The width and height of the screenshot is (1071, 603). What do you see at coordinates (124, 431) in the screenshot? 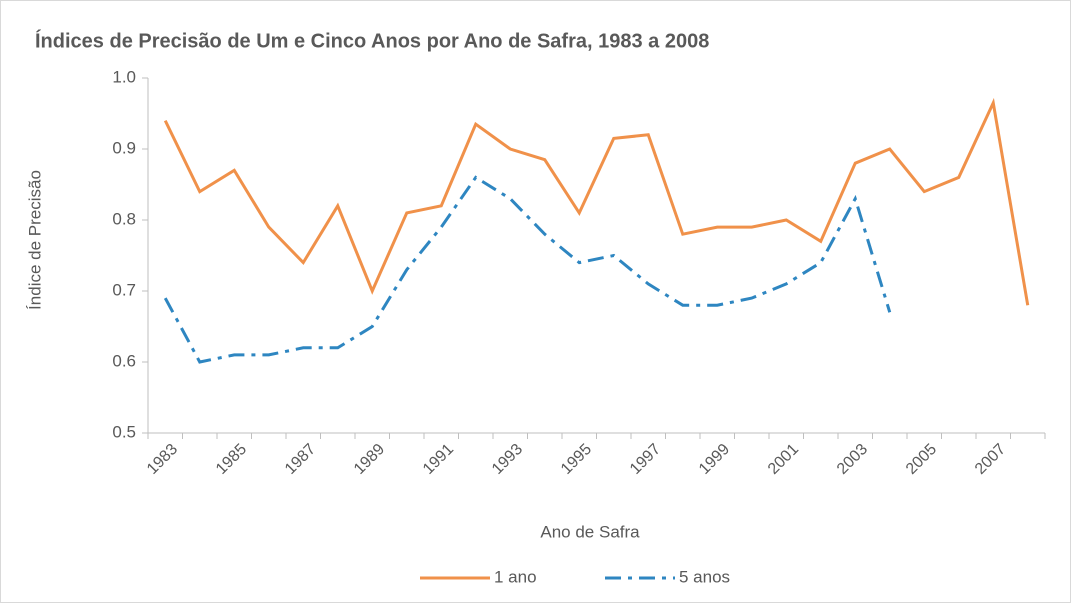
I see `y-tick-label: 0.5` at bounding box center [124, 431].